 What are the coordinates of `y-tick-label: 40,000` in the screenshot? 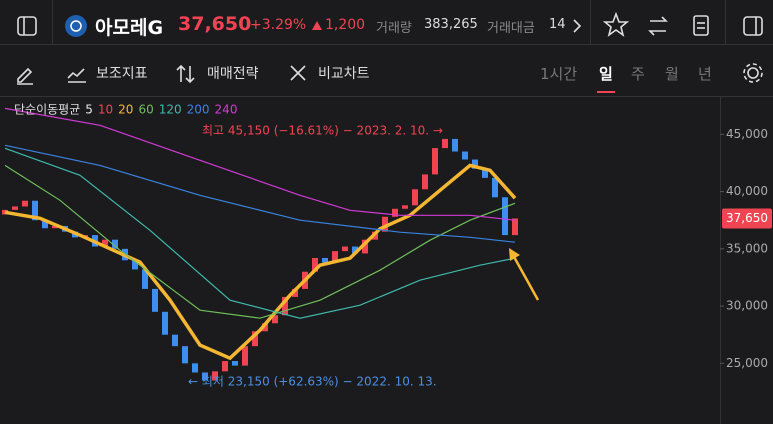 It's located at (747, 191).